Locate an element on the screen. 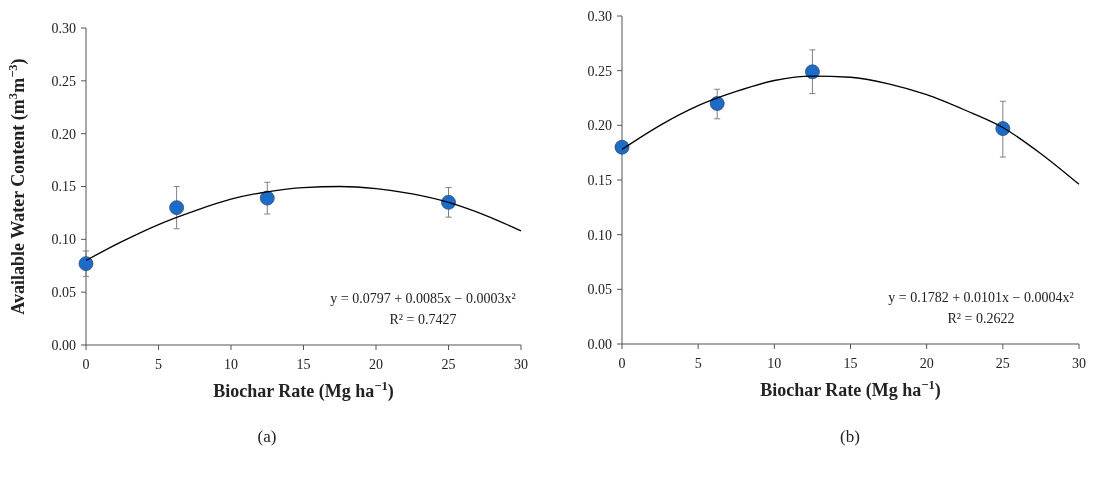  annotation: y = 0.0797 + 0.0085x − 0.0003x² is located at coordinates (423, 298).